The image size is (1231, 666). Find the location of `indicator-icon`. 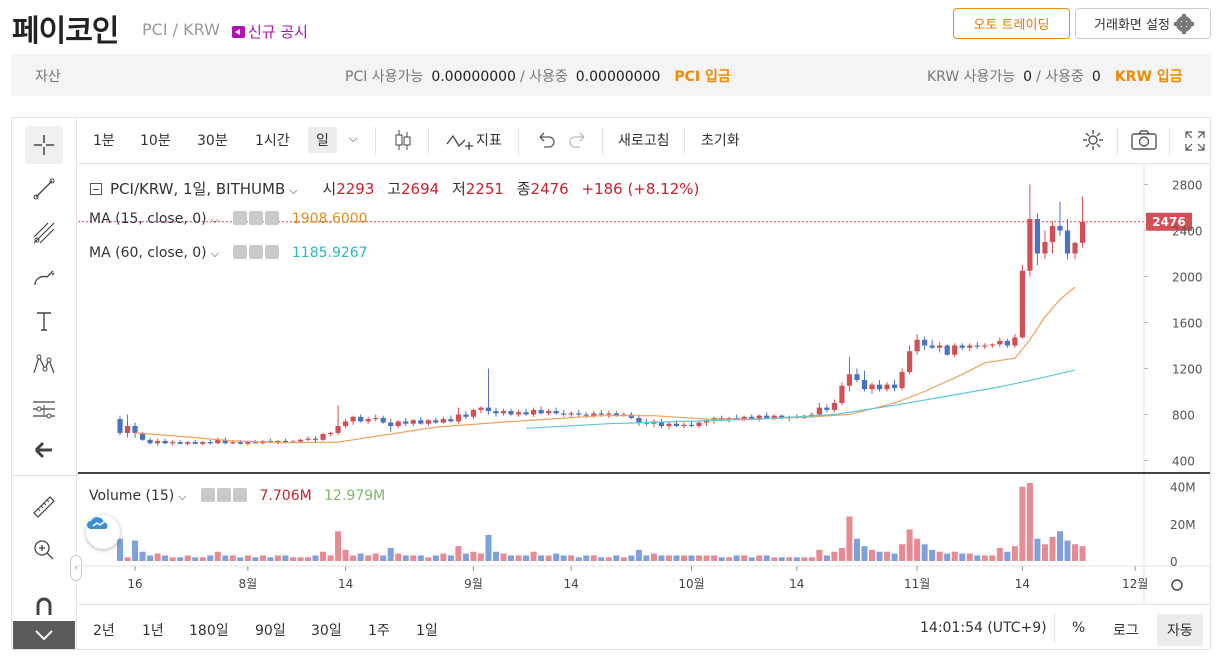

indicator-icon is located at coordinates (459, 141).